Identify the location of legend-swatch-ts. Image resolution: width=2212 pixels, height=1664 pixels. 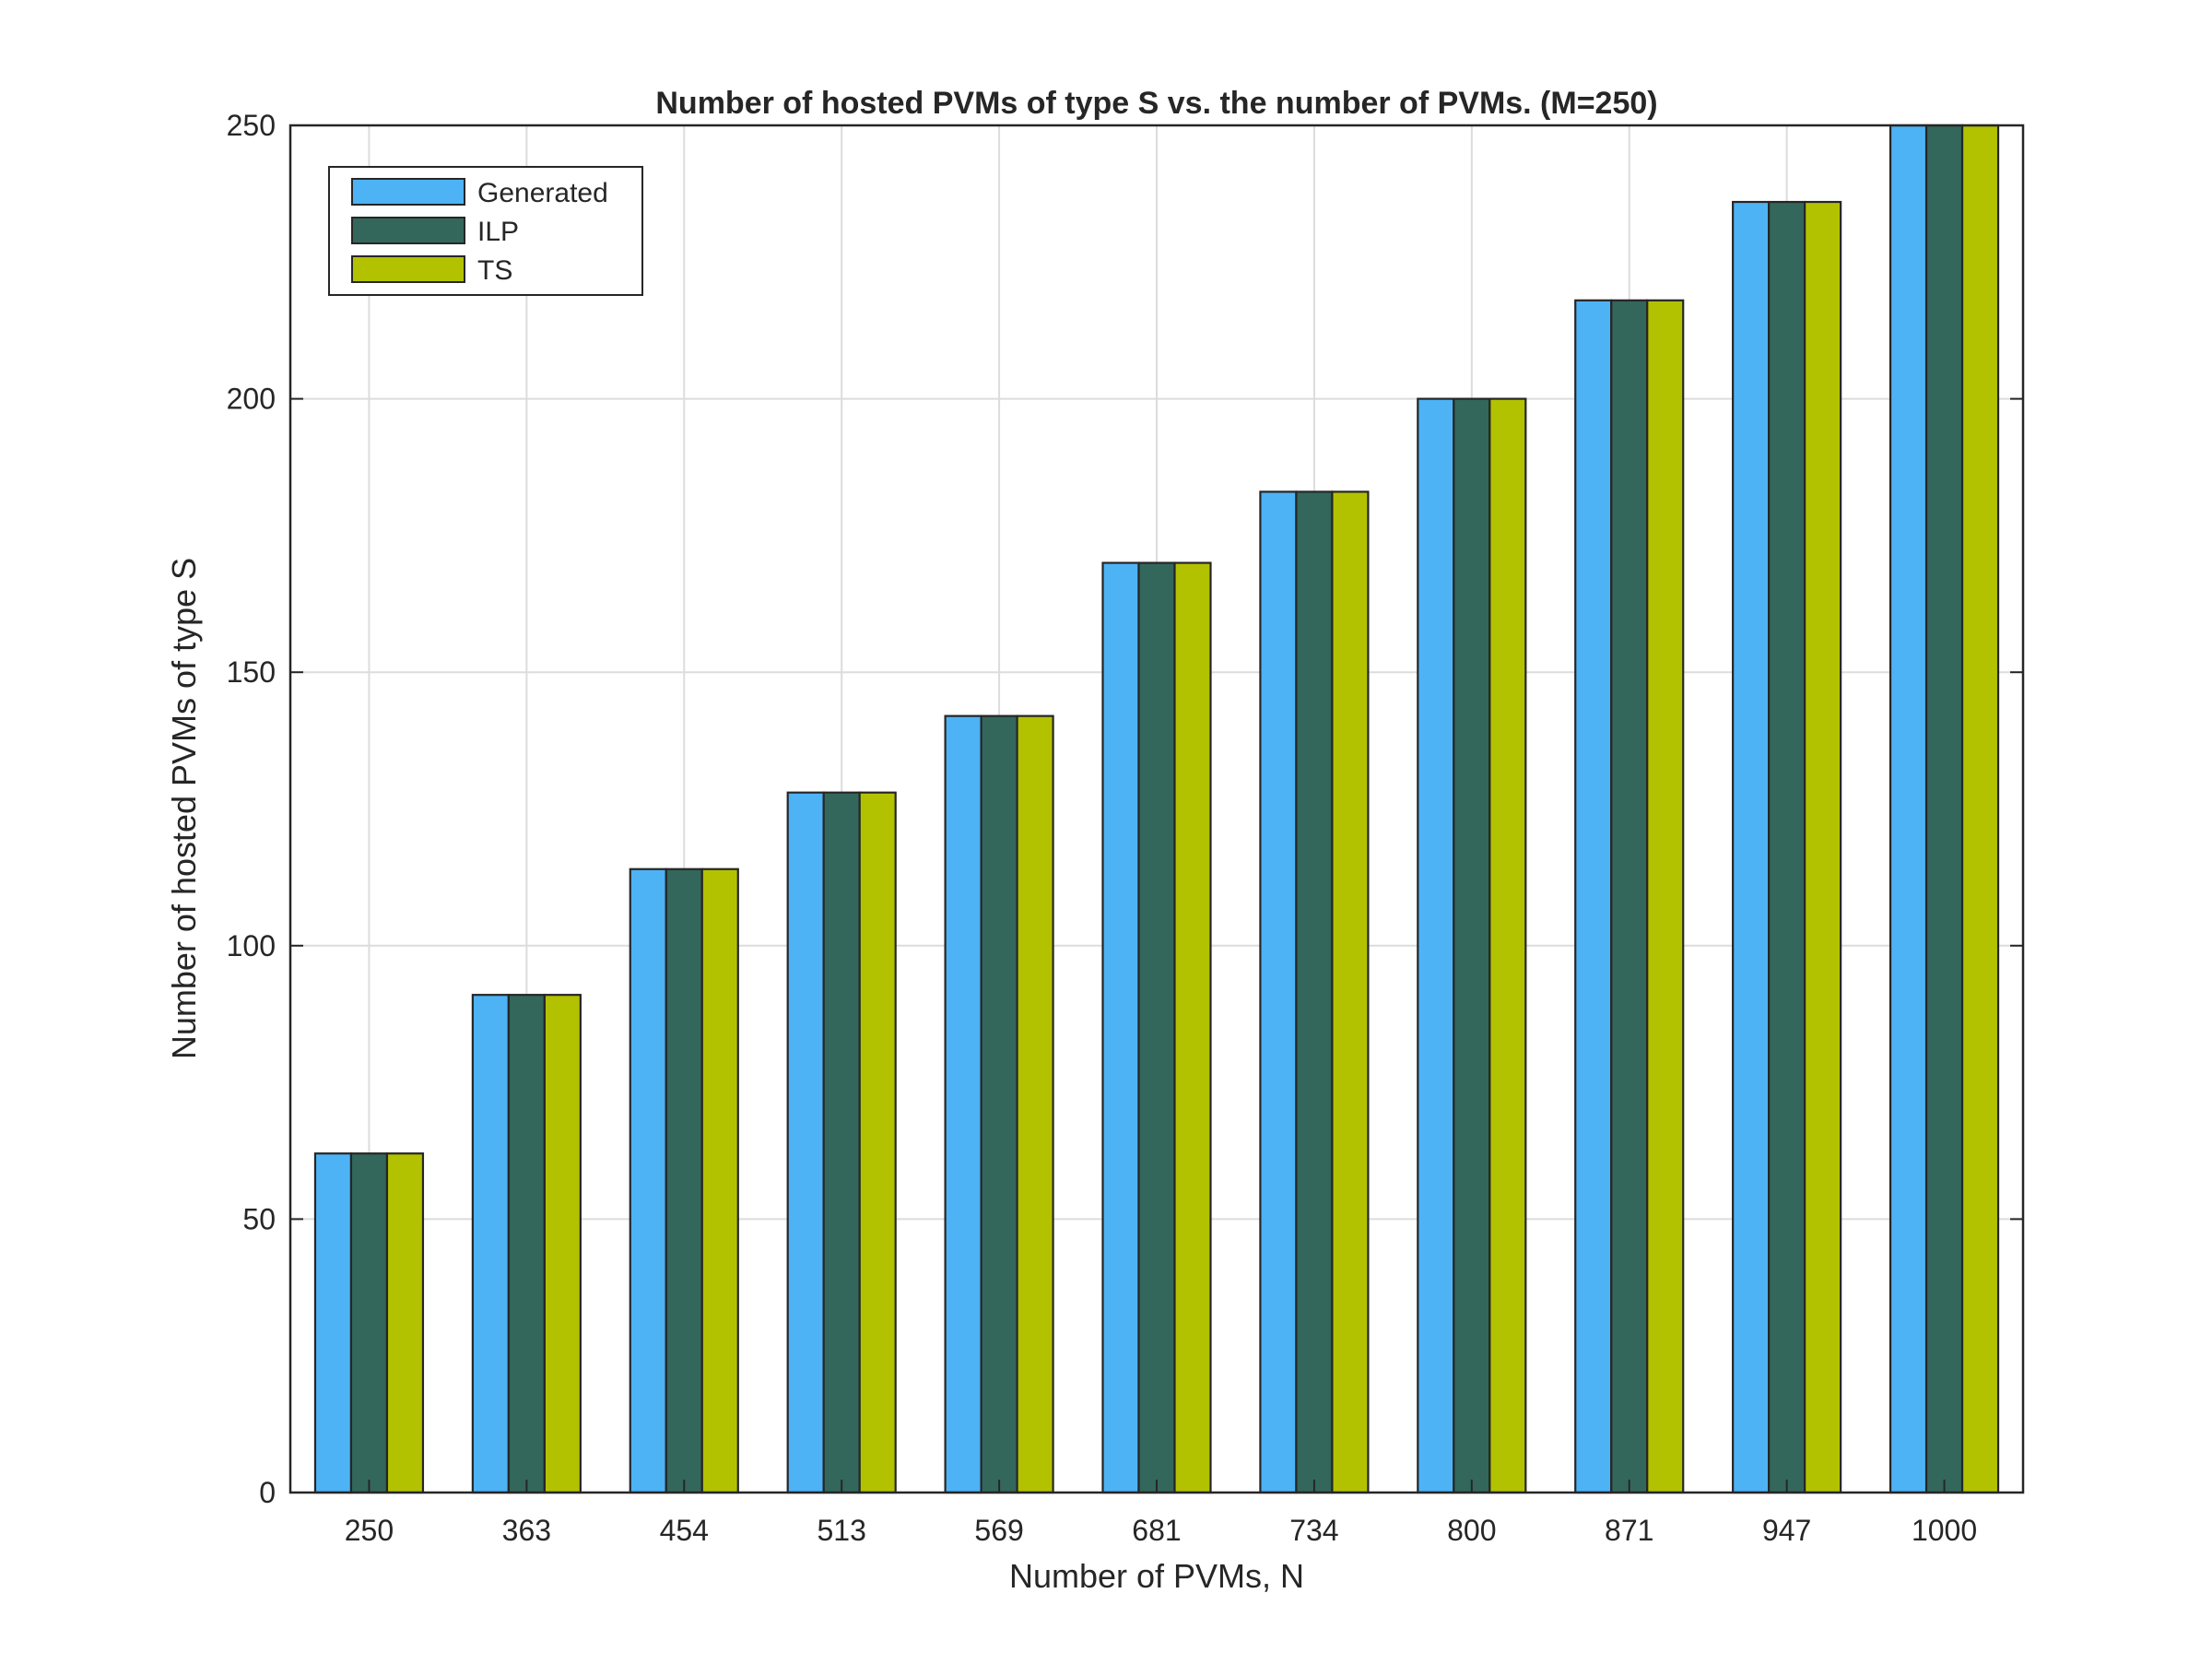
(408, 269).